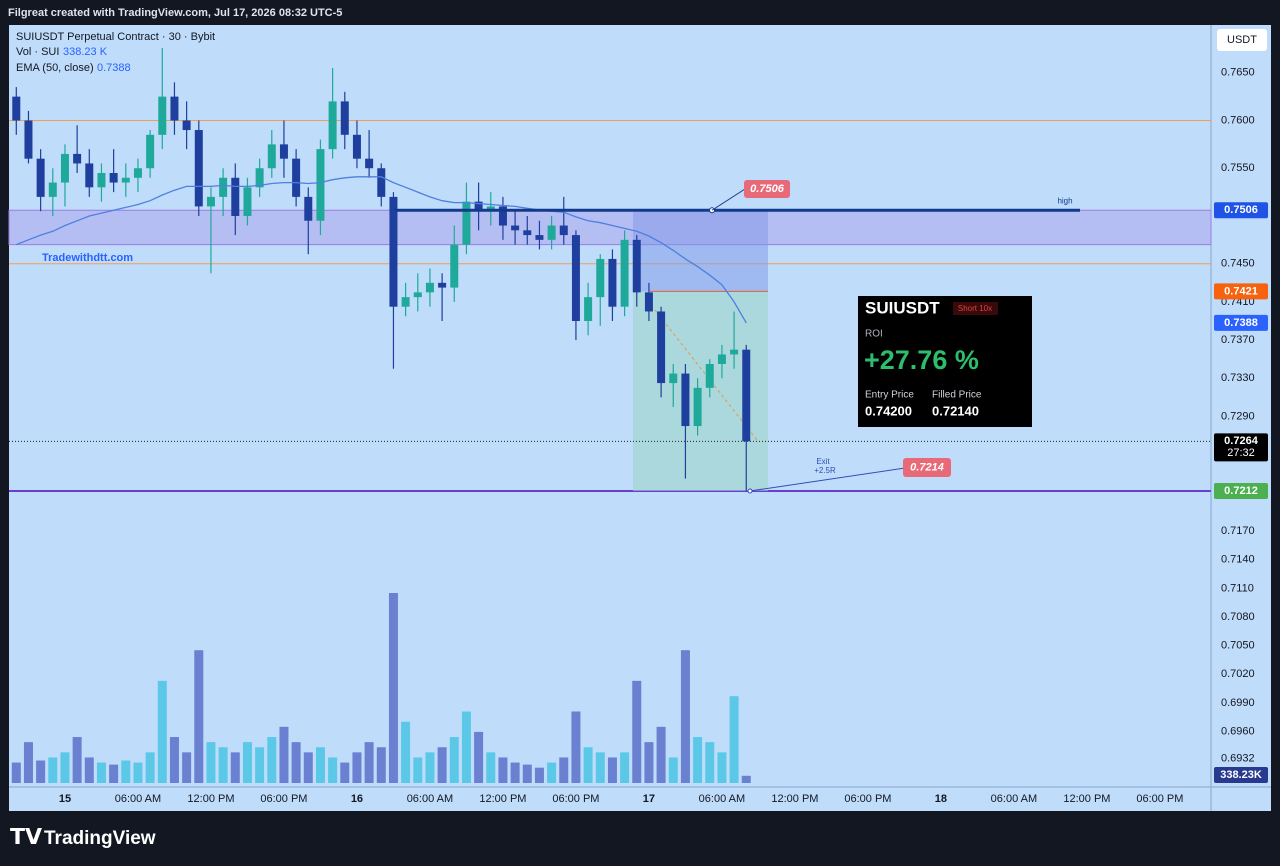 This screenshot has height=866, width=1280. I want to click on card-roi: +27.76 %, so click(921, 360).